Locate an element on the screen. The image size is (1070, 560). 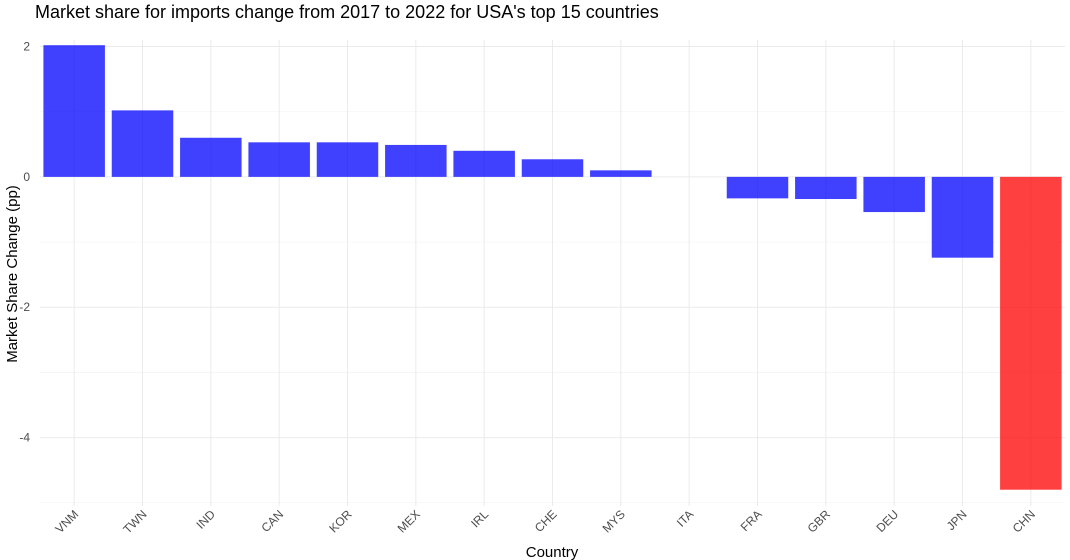
bar-twn is located at coordinates (142, 143).